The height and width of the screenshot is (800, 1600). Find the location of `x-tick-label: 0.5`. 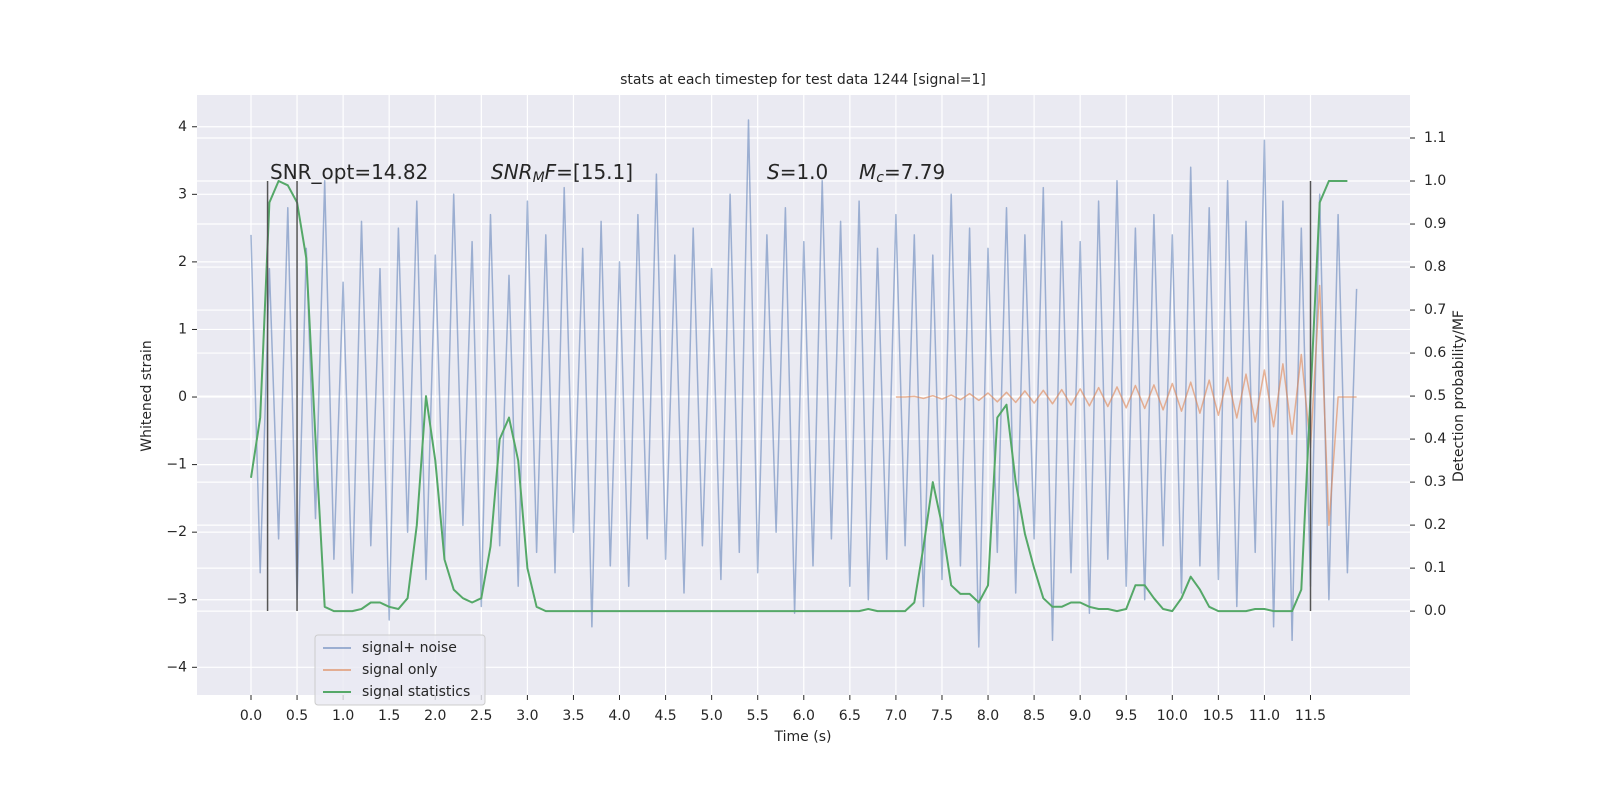

x-tick-label: 0.5 is located at coordinates (297, 716).